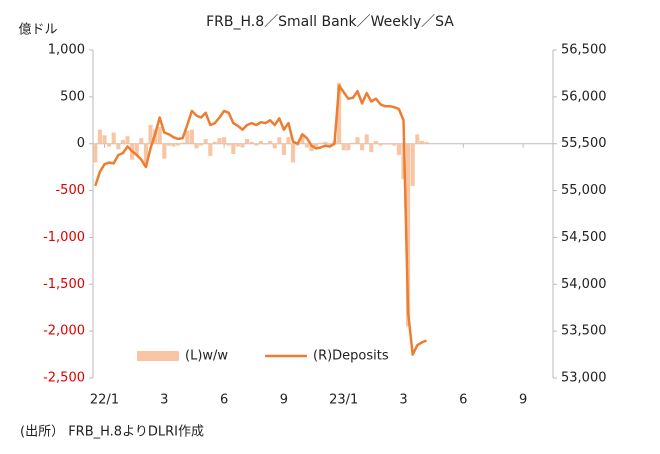 This screenshot has height=454, width=660. What do you see at coordinates (584, 237) in the screenshot?
I see `y2-tick-label: 54,500` at bounding box center [584, 237].